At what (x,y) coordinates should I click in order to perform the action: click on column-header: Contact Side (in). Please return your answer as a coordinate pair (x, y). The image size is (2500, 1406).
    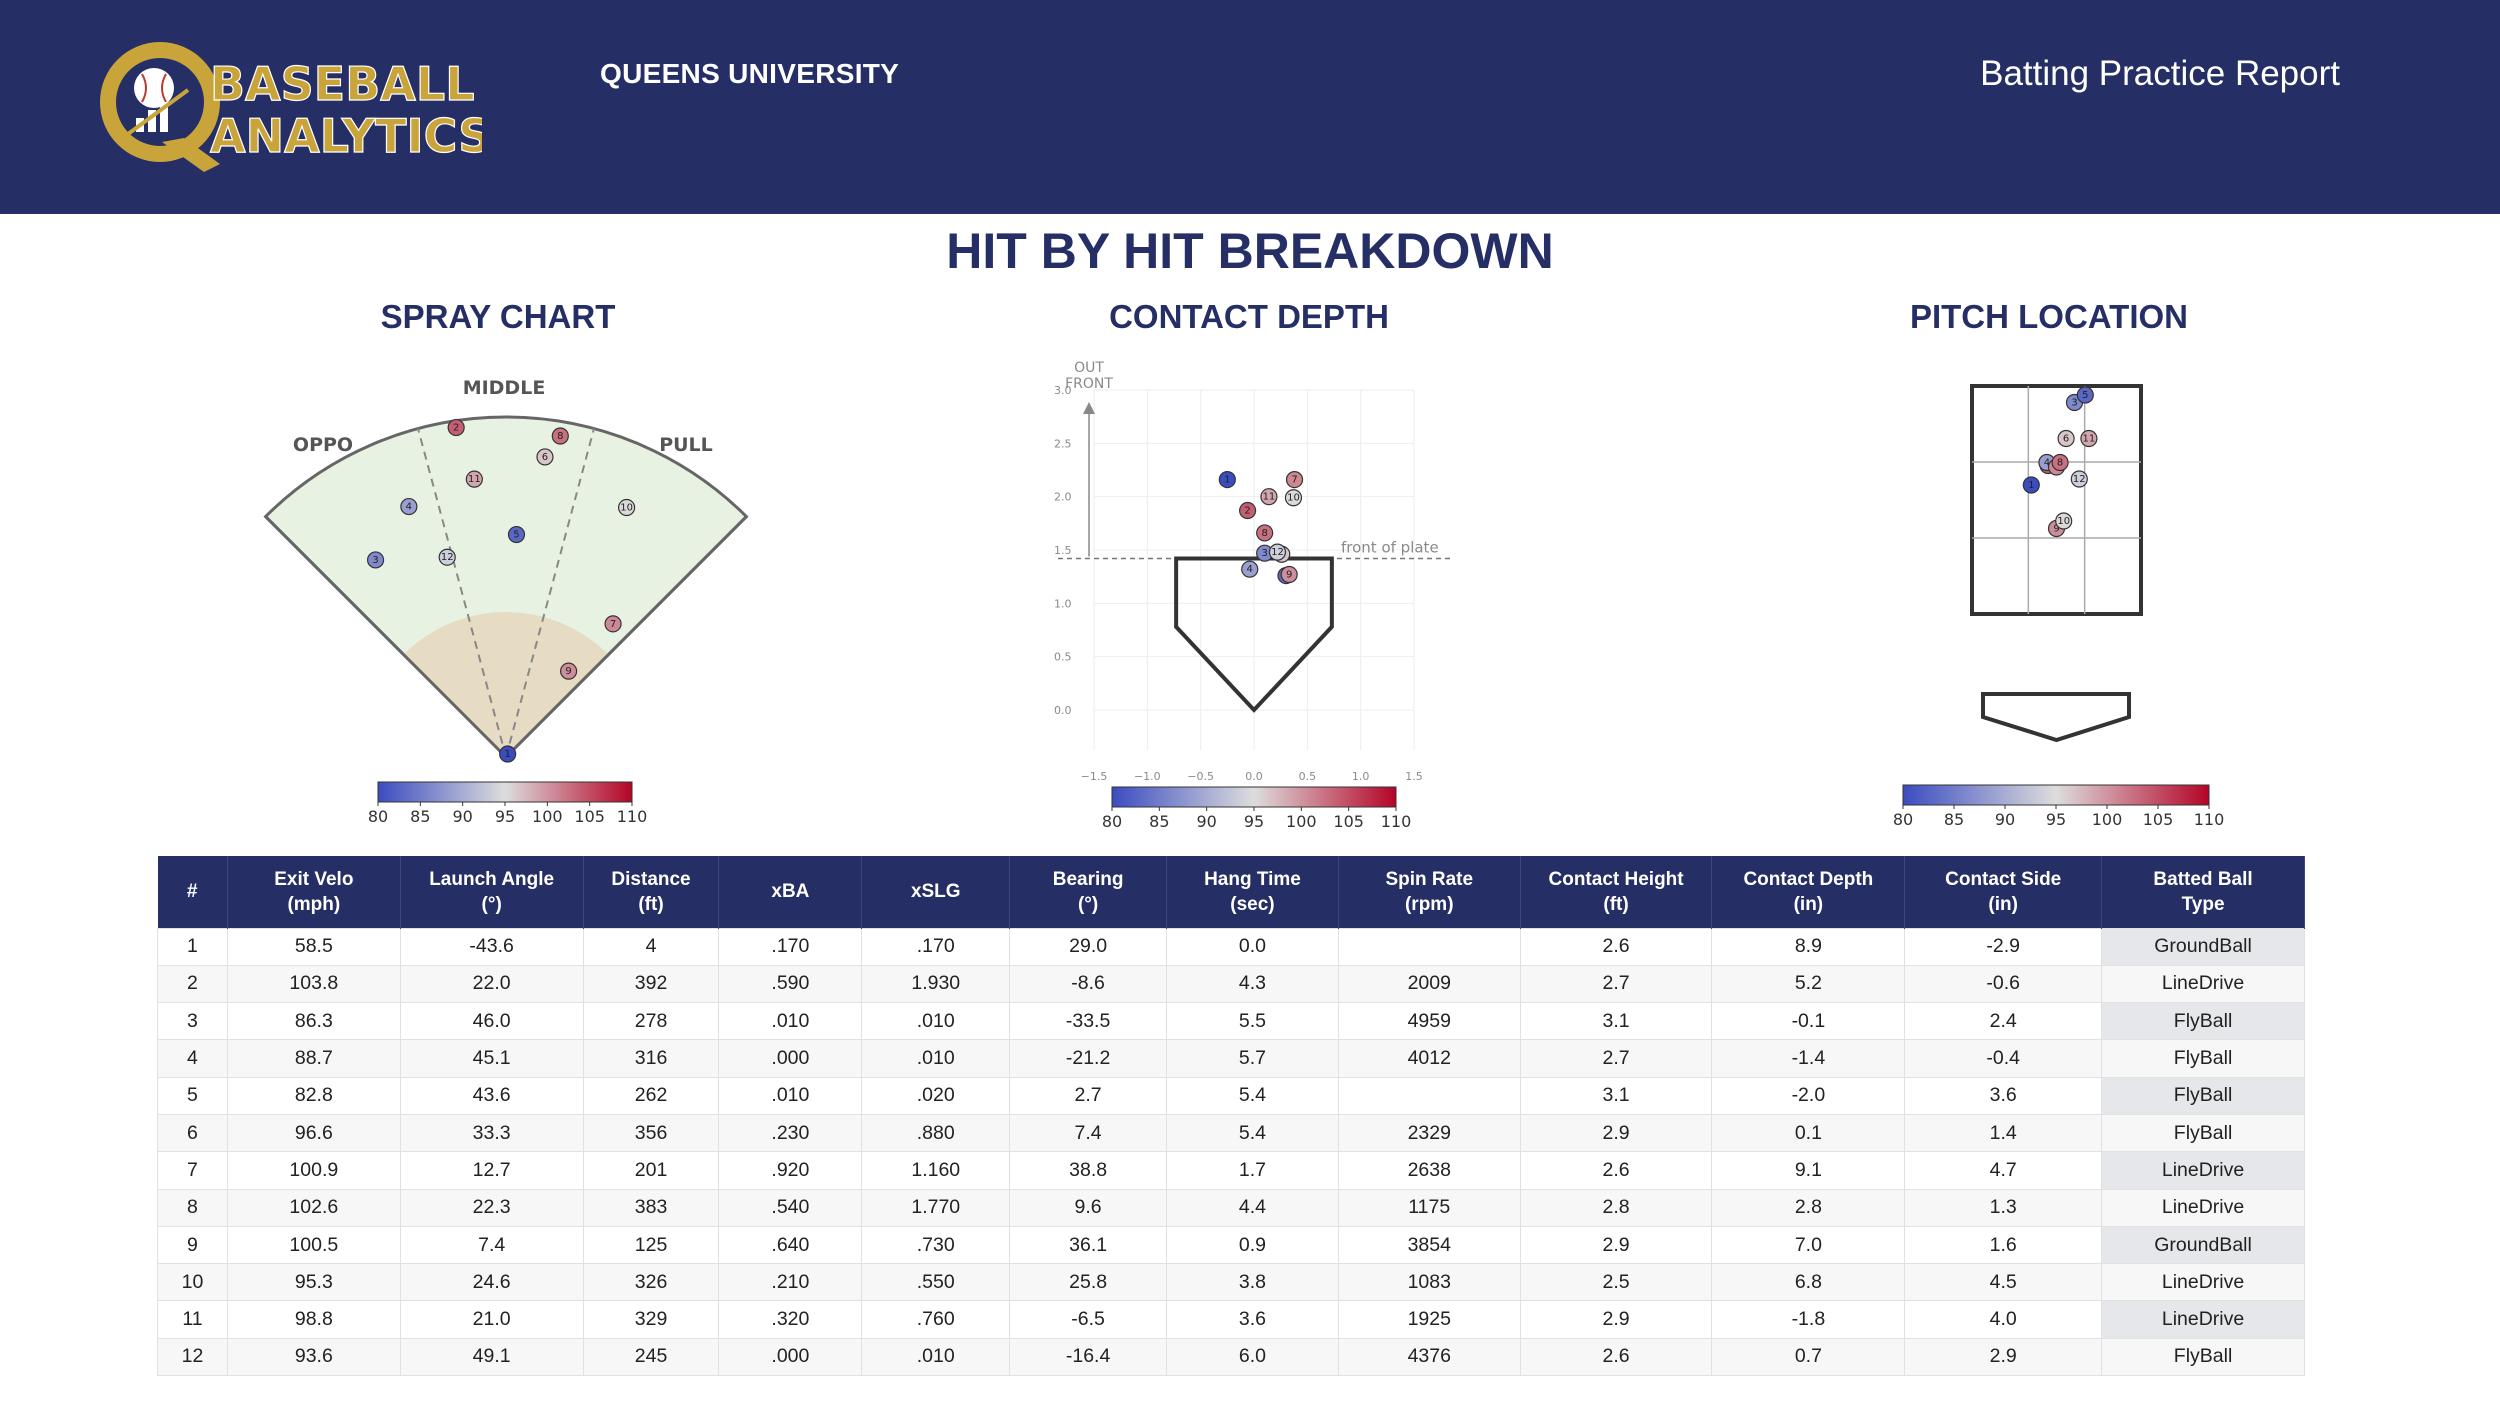
    Looking at the image, I should click on (2003, 892).